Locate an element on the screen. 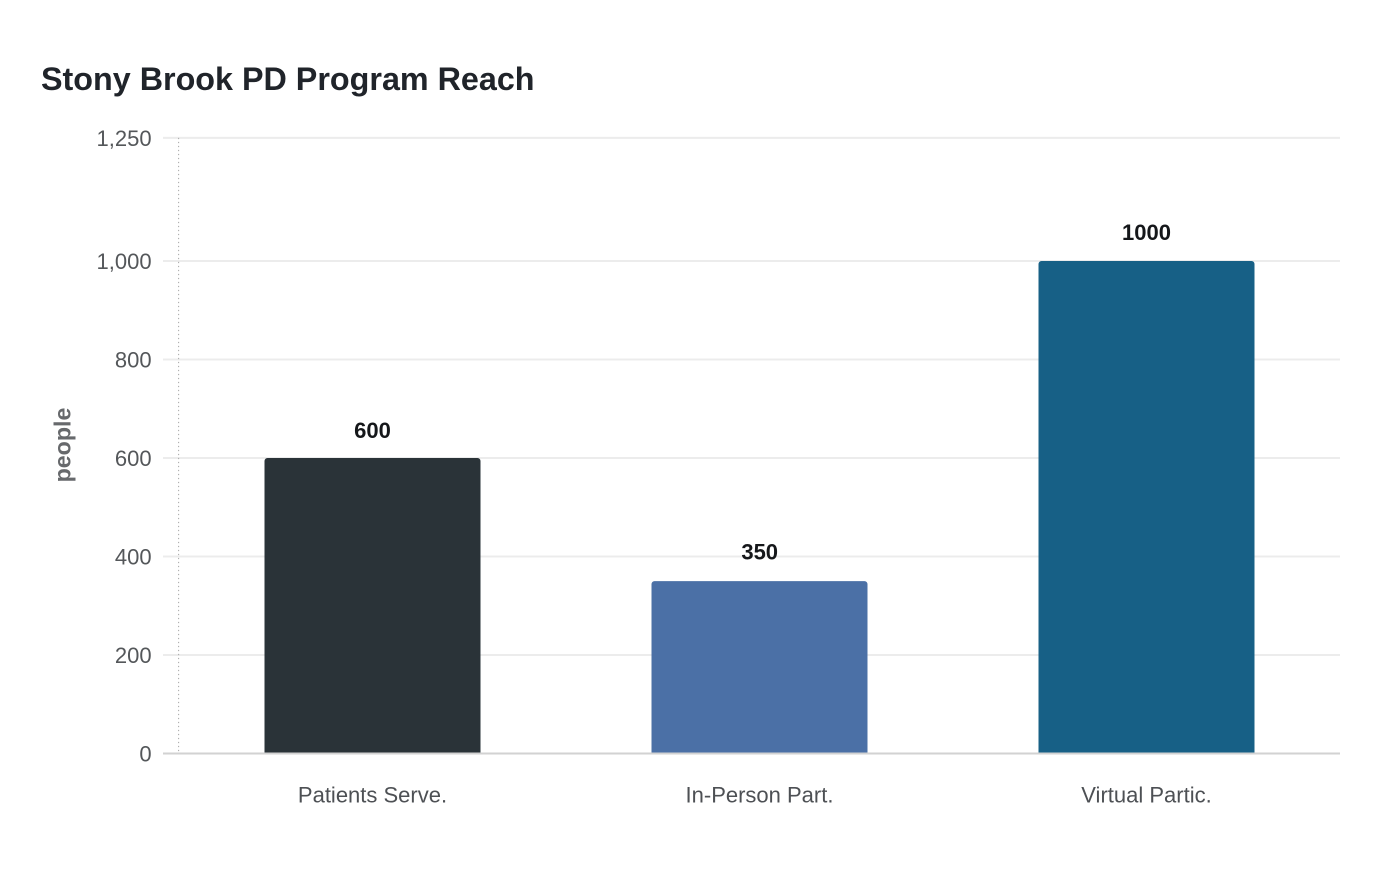  svg-text: 350 is located at coordinates (759, 552).